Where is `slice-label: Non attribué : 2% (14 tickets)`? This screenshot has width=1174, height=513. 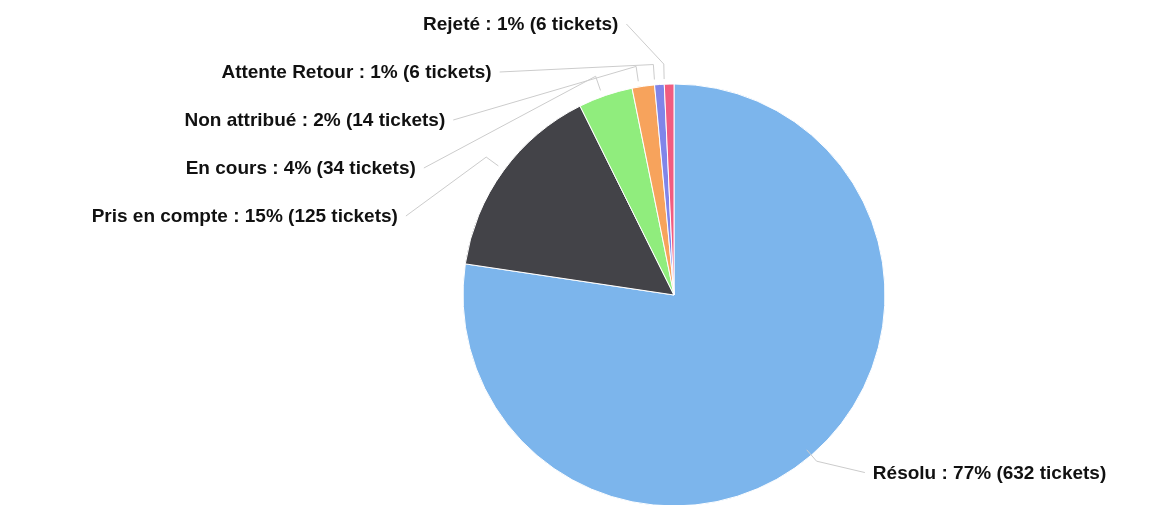
slice-label: Non attribué : 2% (14 tickets) is located at coordinates (315, 119).